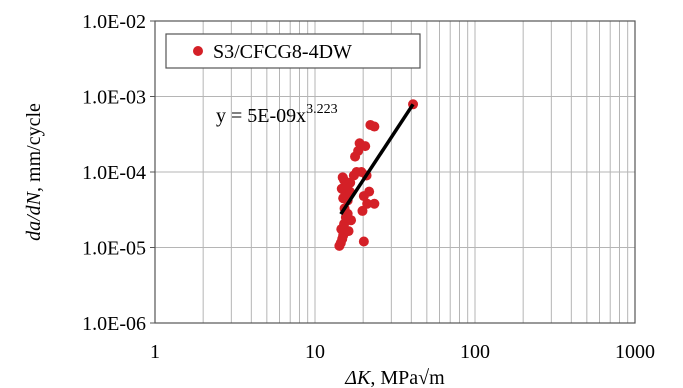  Describe the element at coordinates (358, 377) in the screenshot. I see `x-axis-label-italic: ΔK` at that location.